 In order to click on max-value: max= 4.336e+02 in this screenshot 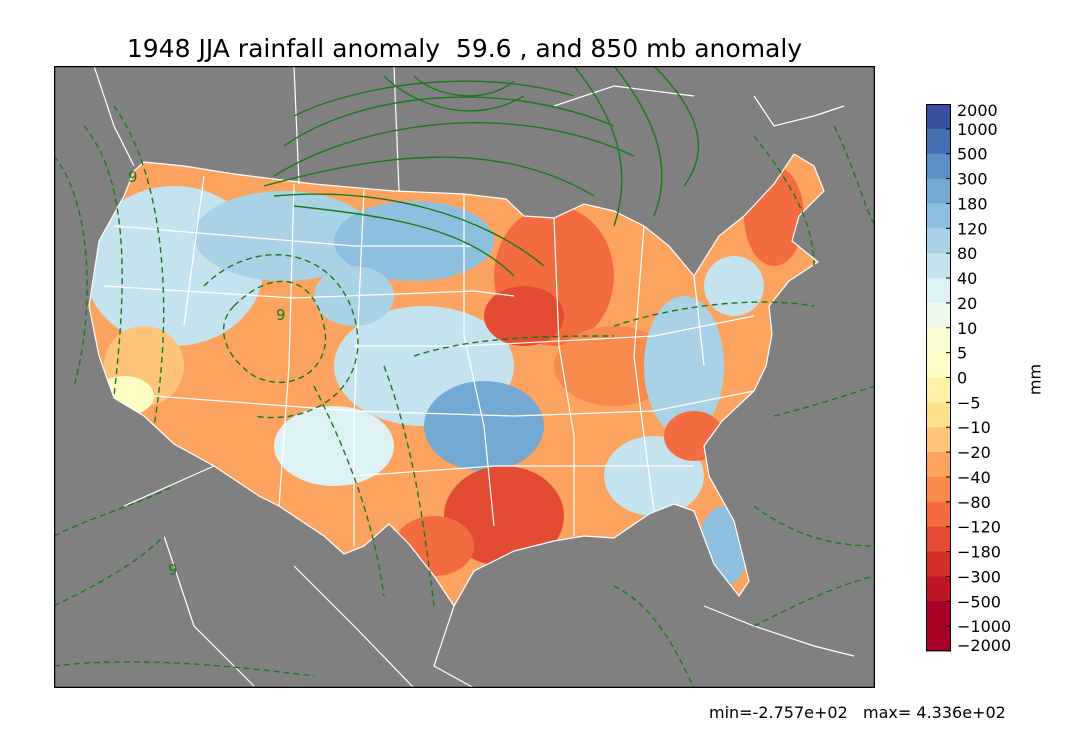, I will do `click(934, 712)`.